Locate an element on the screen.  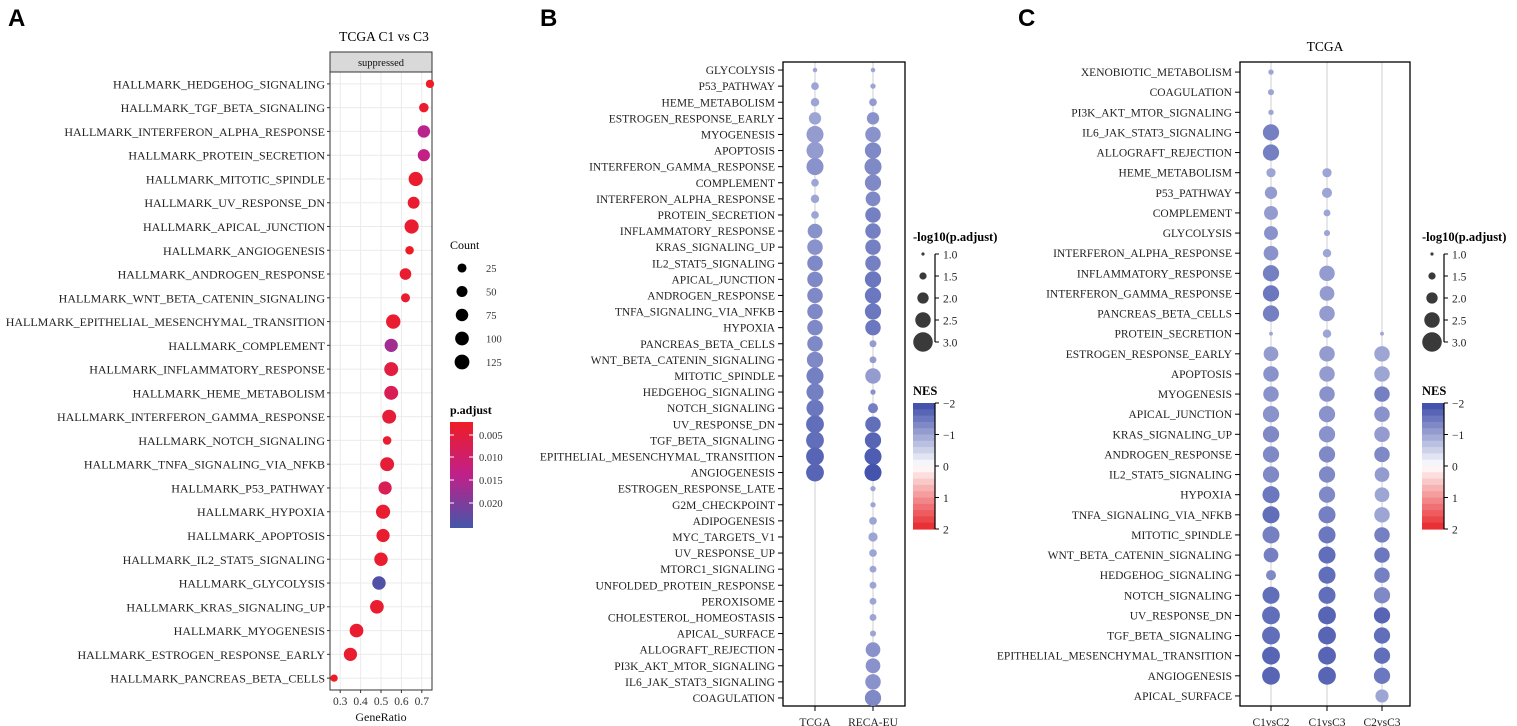
bubble-recaeu-adipogenesis is located at coordinates (873, 521).